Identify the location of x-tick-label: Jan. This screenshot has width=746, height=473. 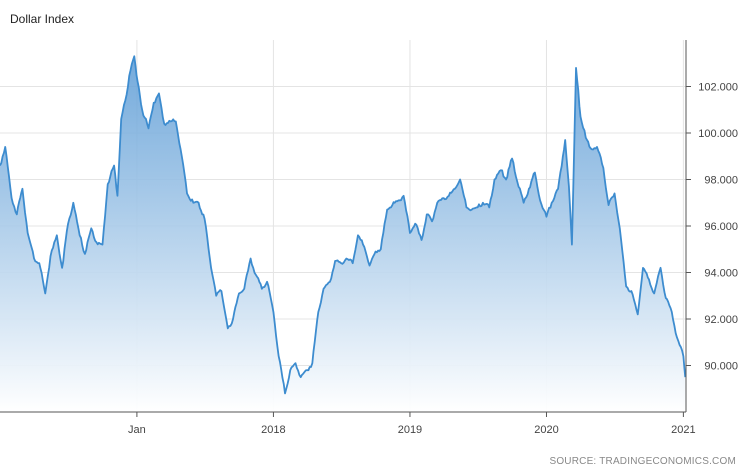
(137, 430).